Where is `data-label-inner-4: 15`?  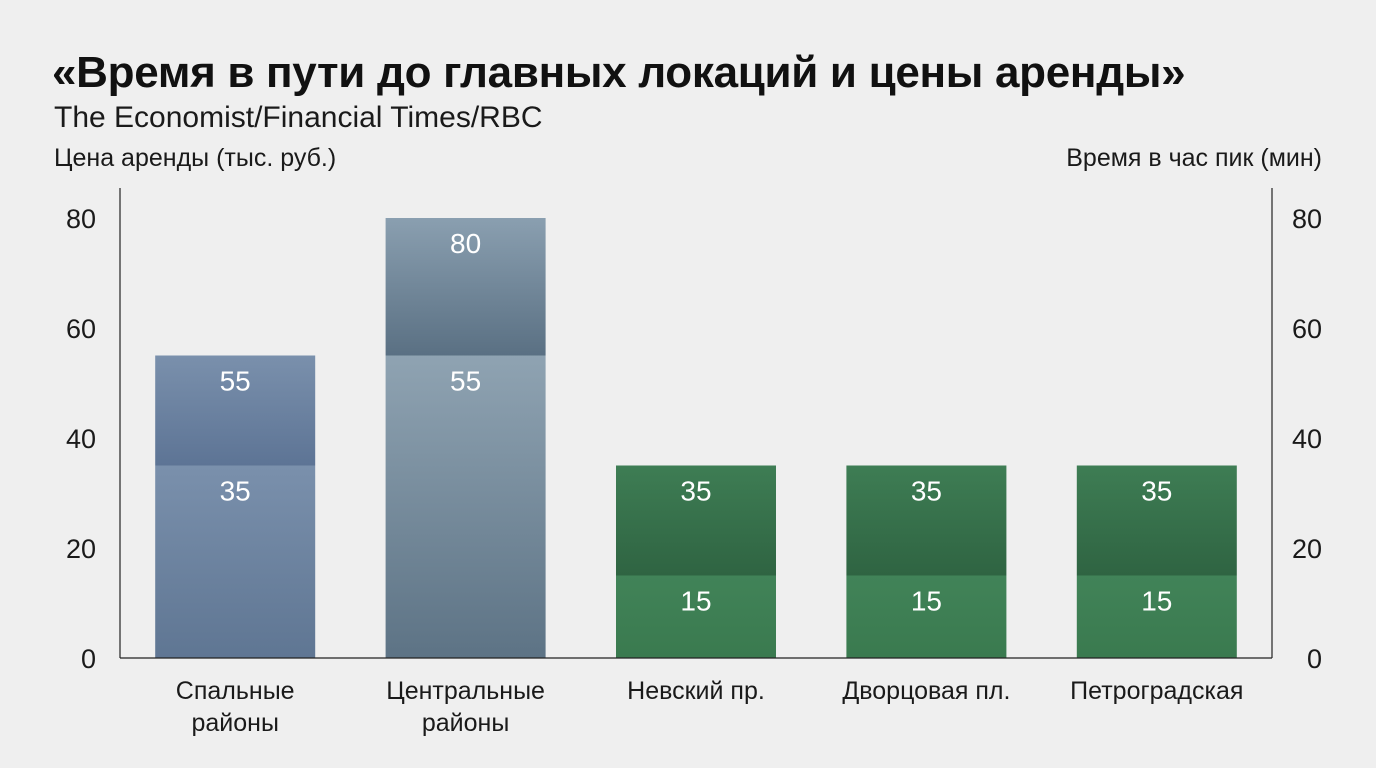
data-label-inner-4: 15 is located at coordinates (926, 601).